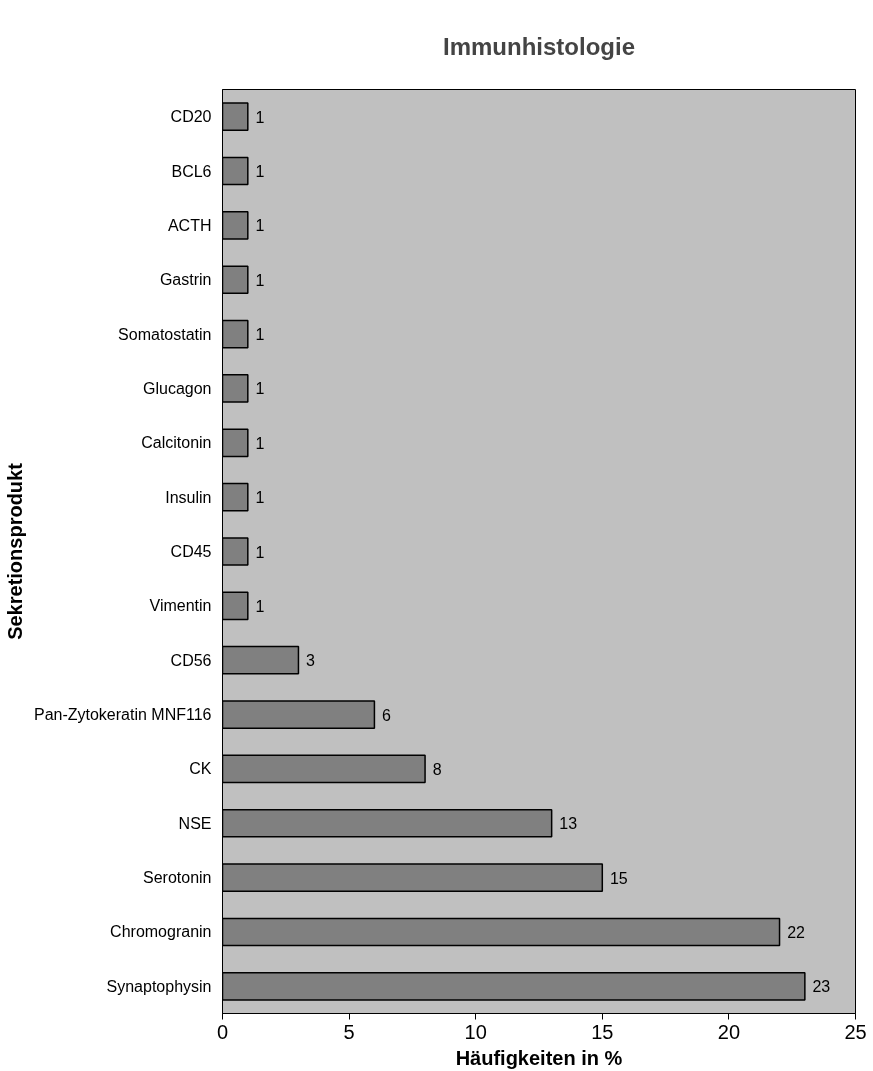  Describe the element at coordinates (180, 606) in the screenshot. I see `y-tick-label: Vimentin` at that location.